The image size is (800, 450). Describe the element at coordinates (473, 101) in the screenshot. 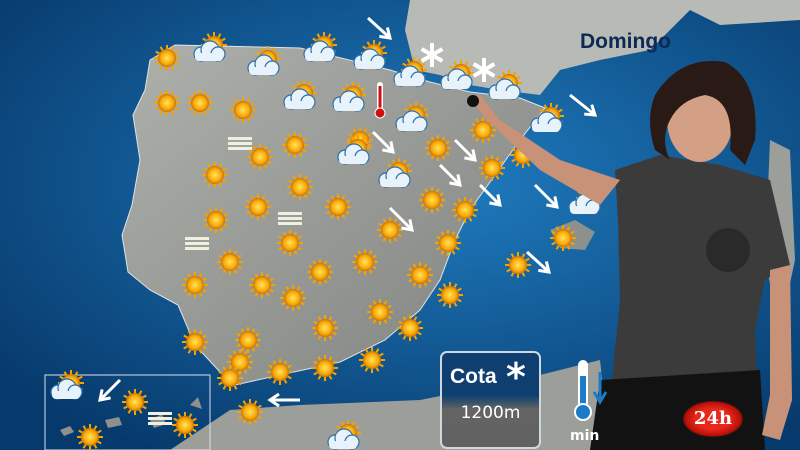

I see `clicker` at that location.